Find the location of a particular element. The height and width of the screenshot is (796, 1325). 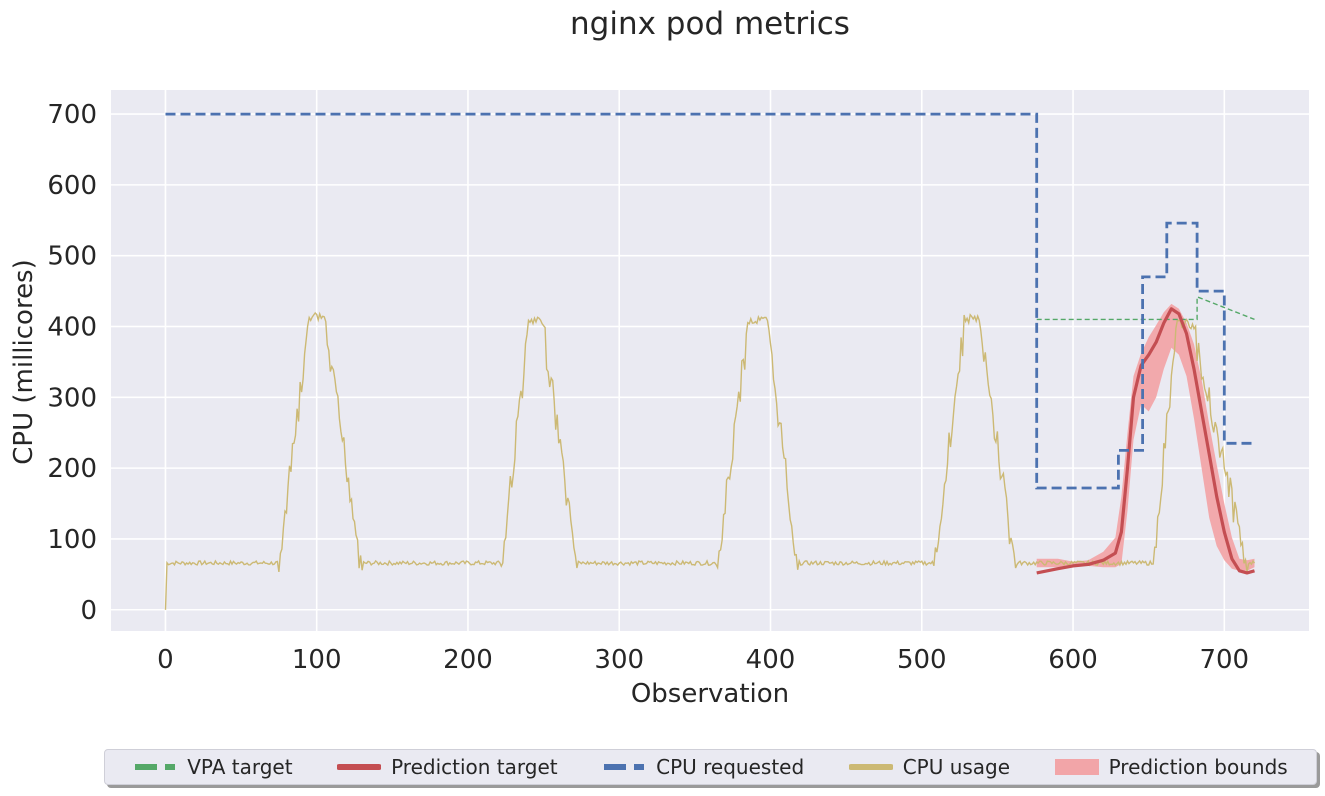

legend-item: VPA target is located at coordinates (213, 767).